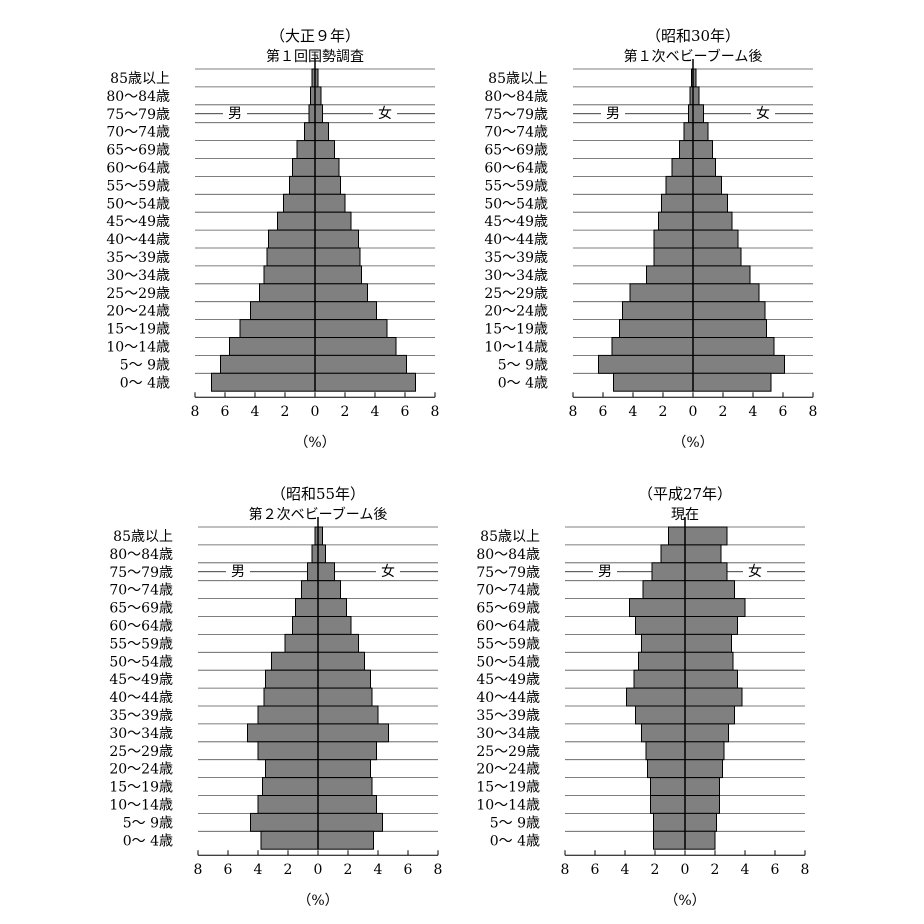  Describe the element at coordinates (516, 312) in the screenshot. I see `category-label: 20〜24歳` at that location.